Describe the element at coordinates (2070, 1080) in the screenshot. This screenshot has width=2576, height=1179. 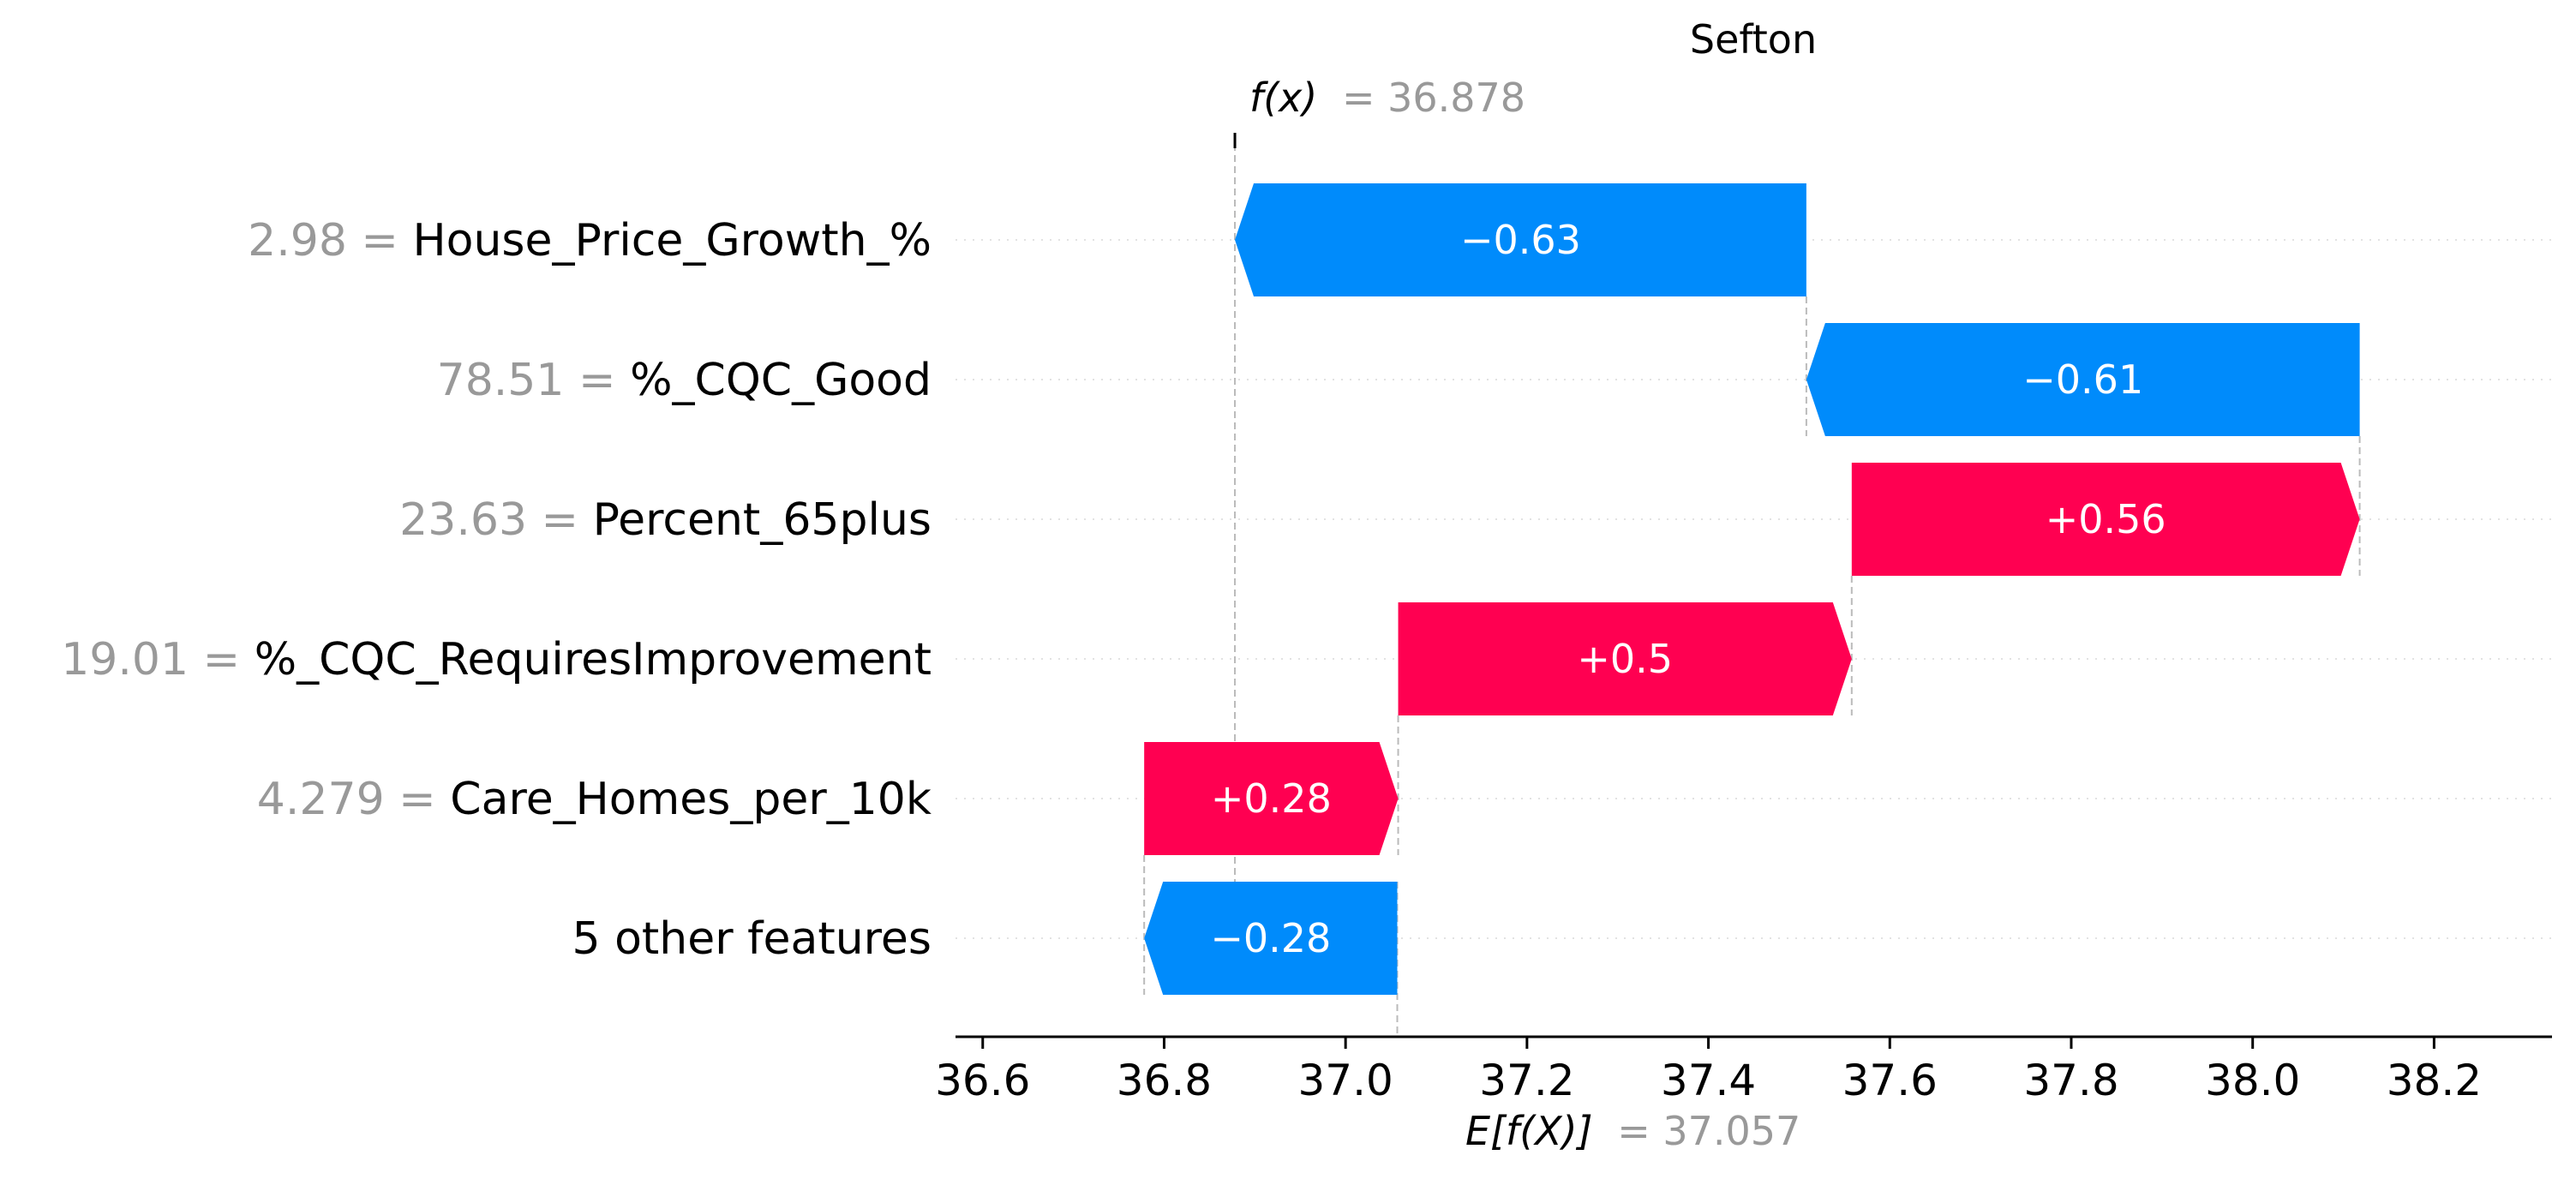
I see `x-tick-label: 37.8` at that location.